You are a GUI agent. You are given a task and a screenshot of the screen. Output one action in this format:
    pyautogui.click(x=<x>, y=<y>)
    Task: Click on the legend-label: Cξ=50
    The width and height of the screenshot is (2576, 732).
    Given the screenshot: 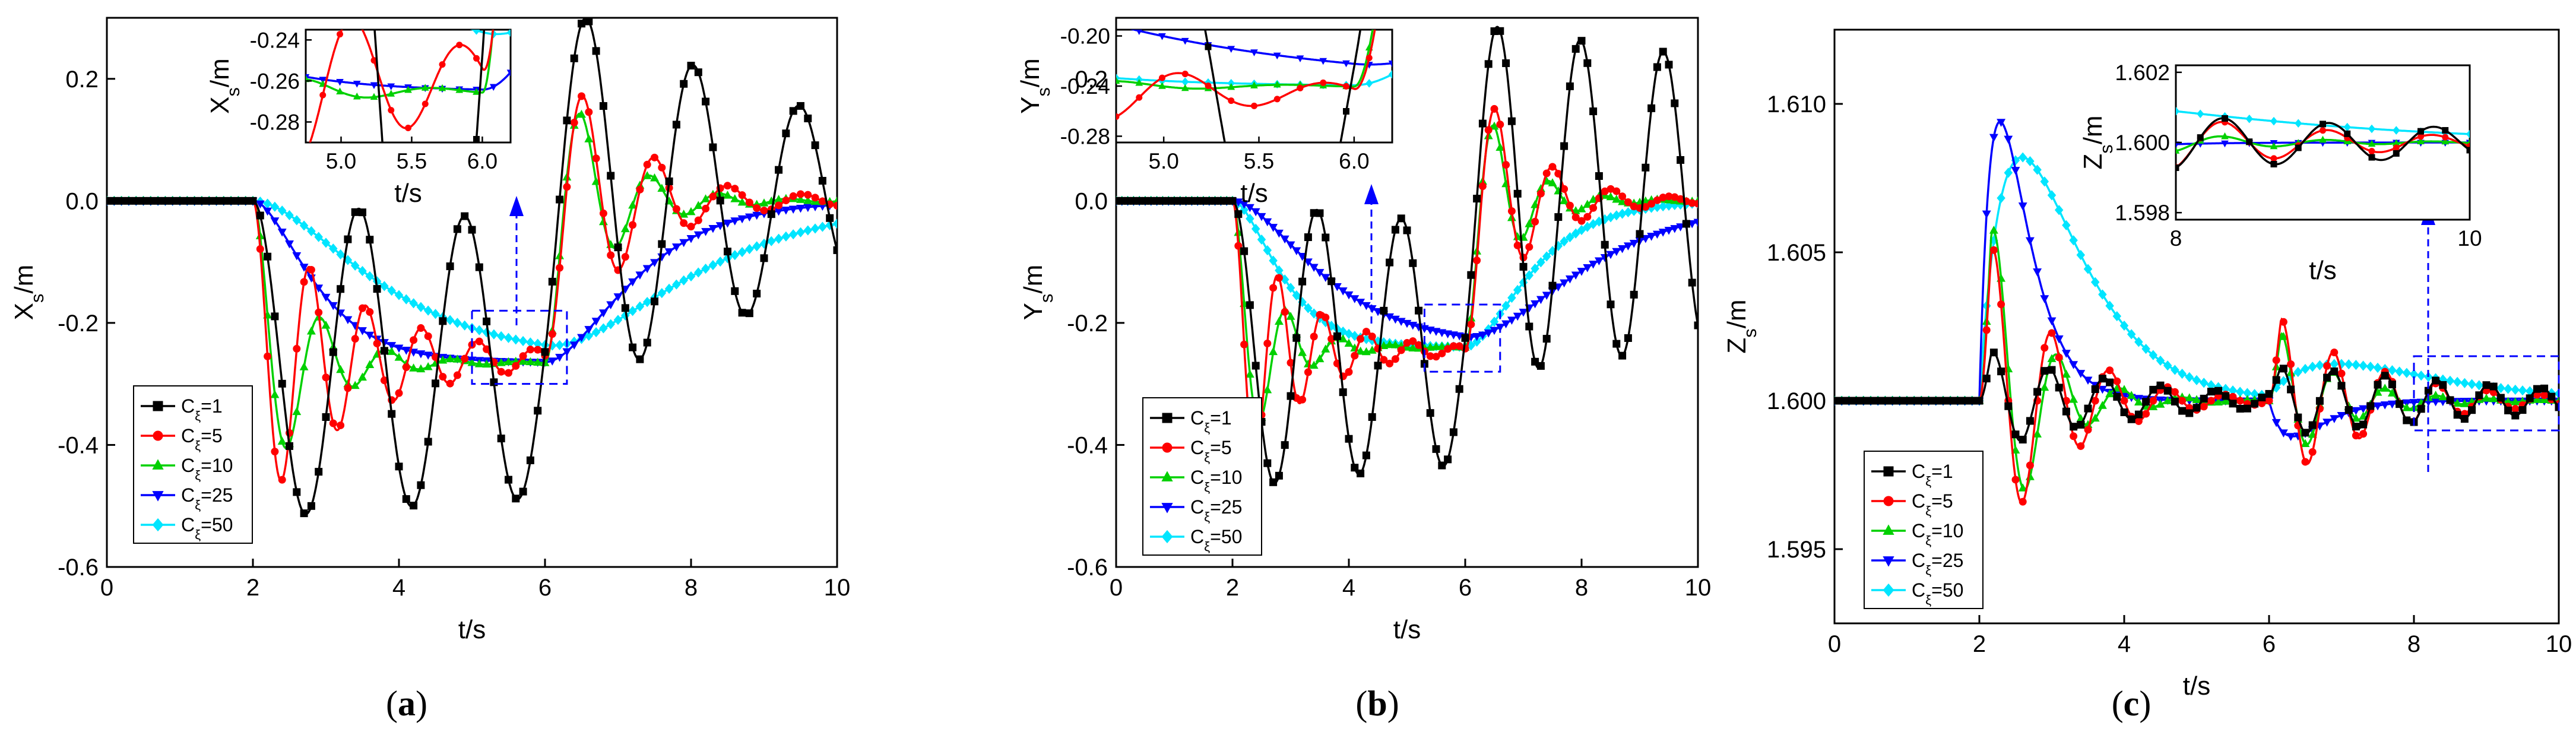 What is the action you would take?
    pyautogui.click(x=1938, y=593)
    